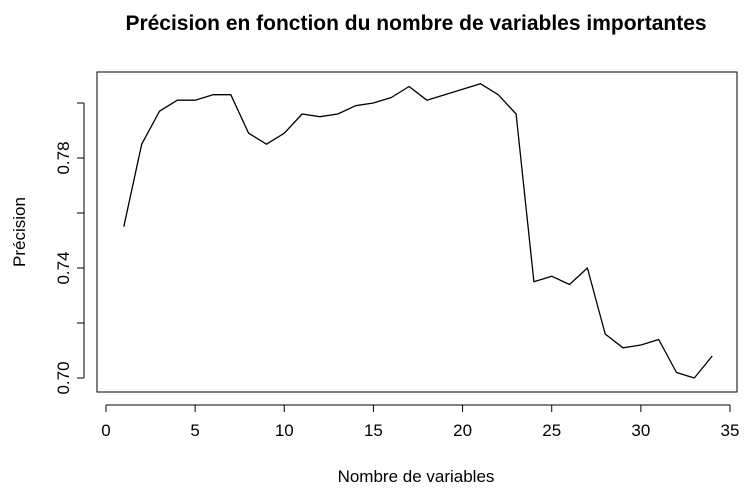  I want to click on y-axis: 0.70 0.74 0.78, so click(69, 248).